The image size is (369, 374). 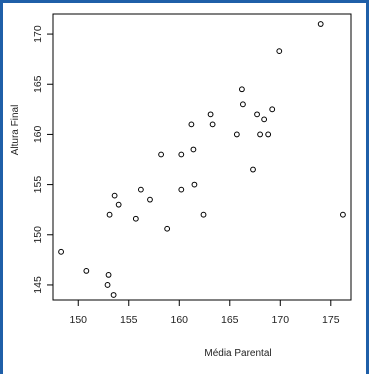 What do you see at coordinates (38, 34) in the screenshot?
I see `y-tick-label: 170` at bounding box center [38, 34].